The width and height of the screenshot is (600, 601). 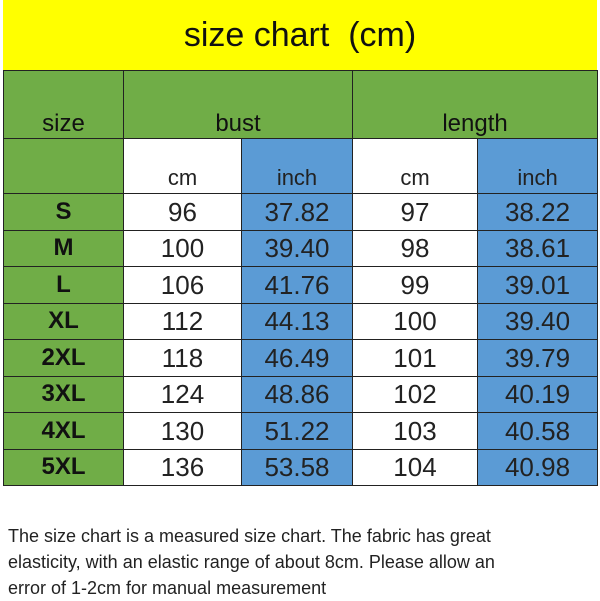 What do you see at coordinates (63, 467) in the screenshot?
I see `cell-size: 5XL` at bounding box center [63, 467].